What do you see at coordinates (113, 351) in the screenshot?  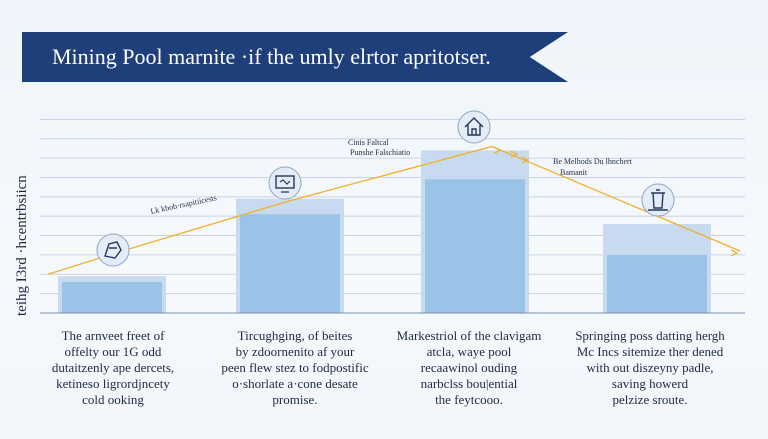 I see `caption-line: offelty our 1G odd` at bounding box center [113, 351].